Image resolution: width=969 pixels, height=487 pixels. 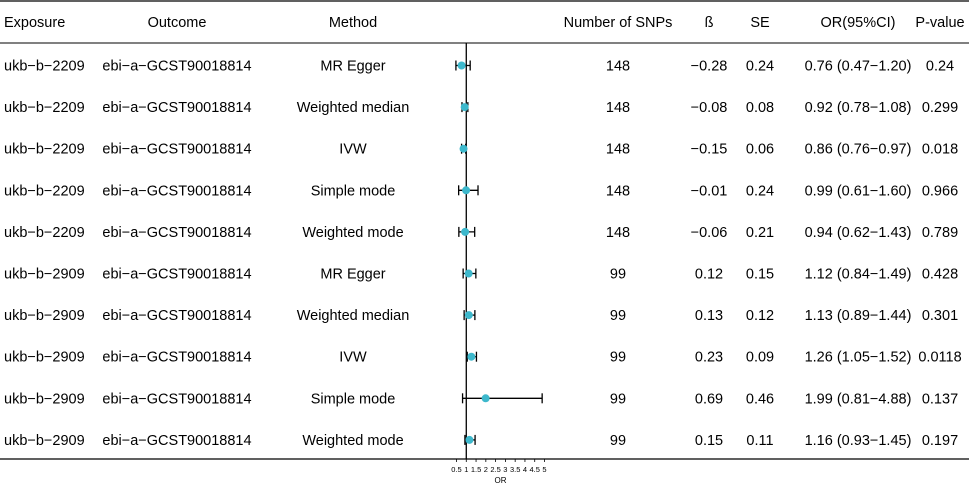 What do you see at coordinates (709, 108) in the screenshot?
I see `cell-beta: −0.08` at bounding box center [709, 108].